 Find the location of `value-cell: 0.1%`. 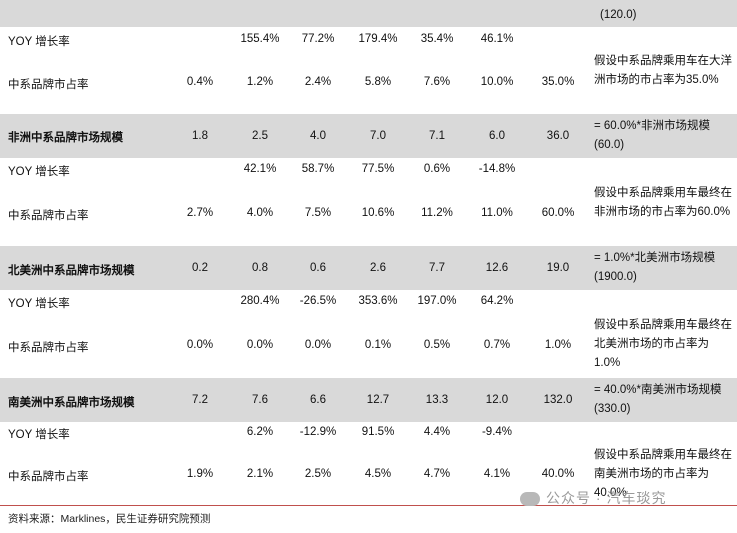

value-cell: 0.1% is located at coordinates (378, 345).